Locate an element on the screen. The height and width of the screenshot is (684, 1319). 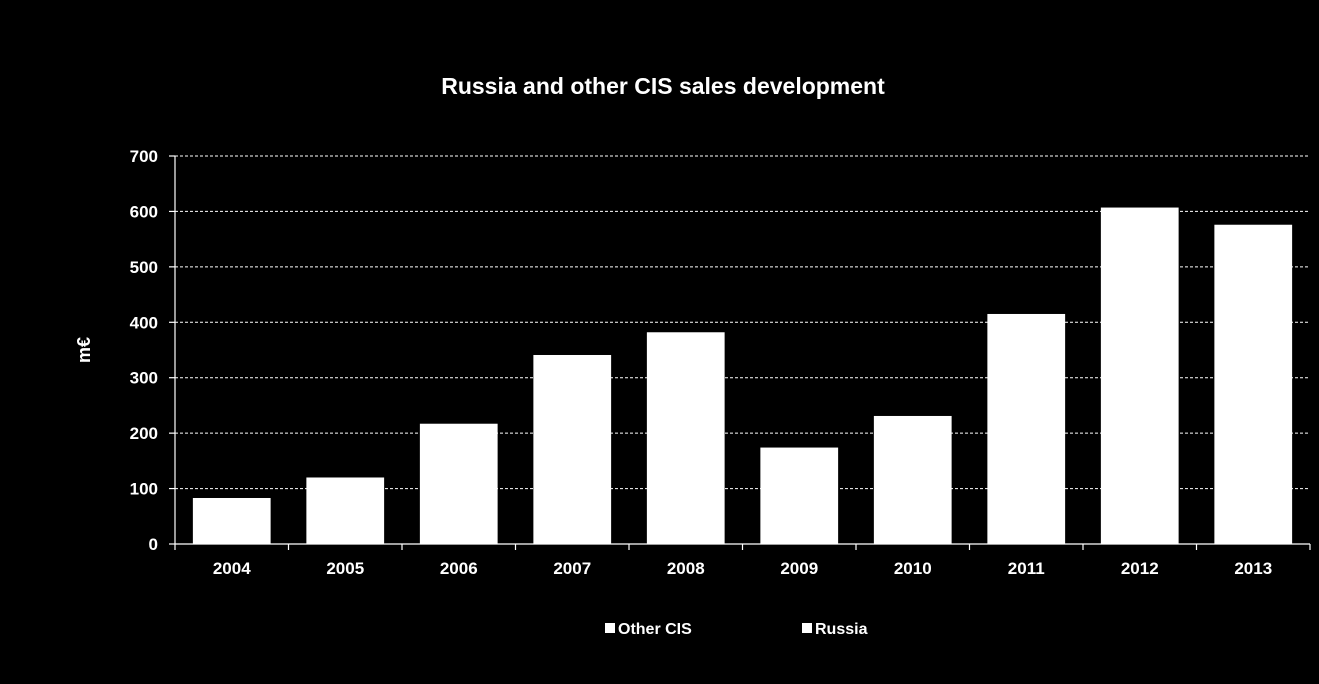
x-tick-label-2004: 2004 is located at coordinates (232, 568).